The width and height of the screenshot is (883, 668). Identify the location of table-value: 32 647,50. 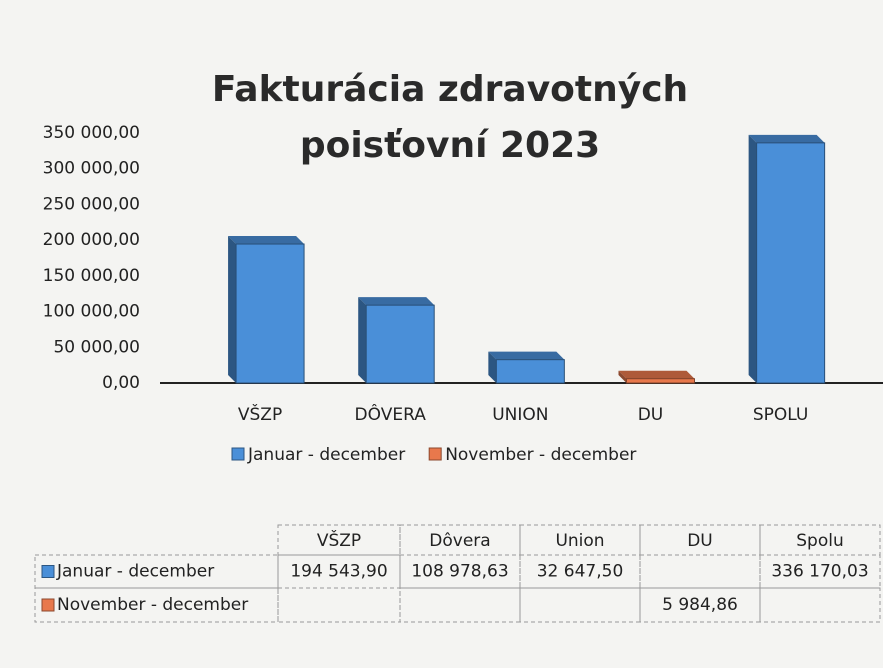
(580, 572).